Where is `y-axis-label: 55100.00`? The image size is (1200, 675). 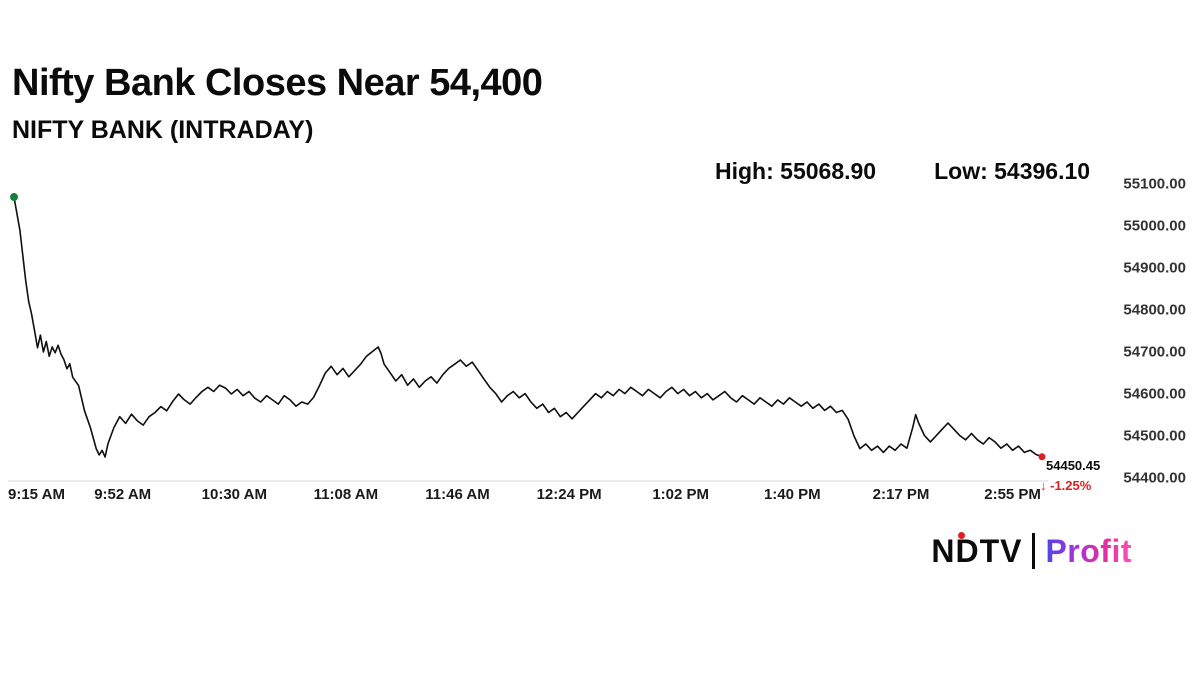
y-axis-label: 55100.00 is located at coordinates (1154, 184).